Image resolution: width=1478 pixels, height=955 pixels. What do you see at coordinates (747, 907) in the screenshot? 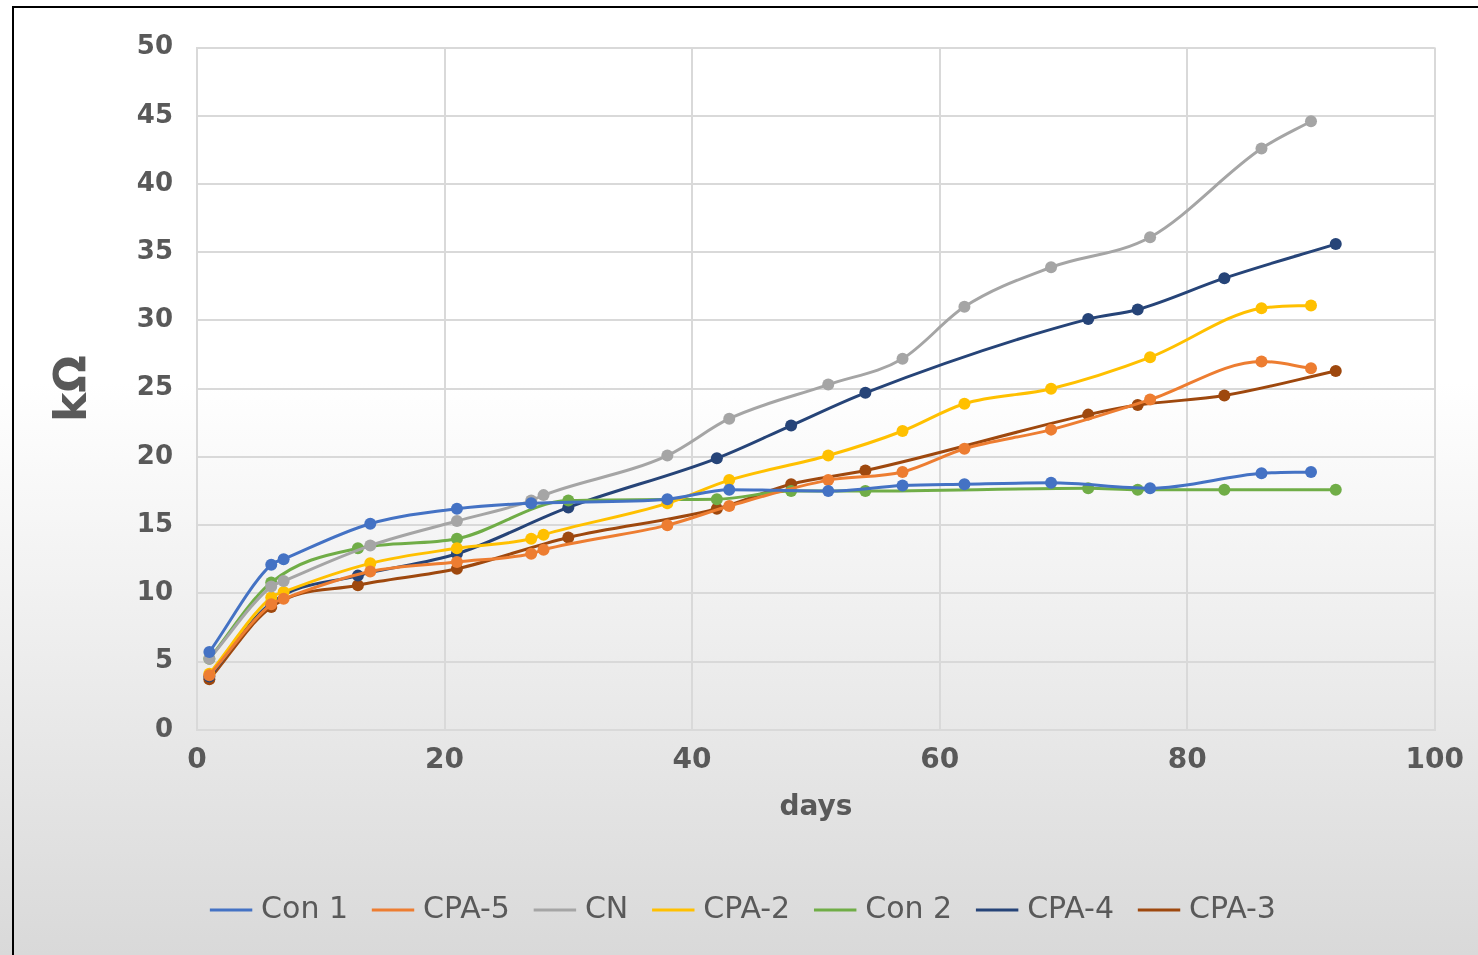
I see `legend-label: CPA-2` at bounding box center [747, 907].